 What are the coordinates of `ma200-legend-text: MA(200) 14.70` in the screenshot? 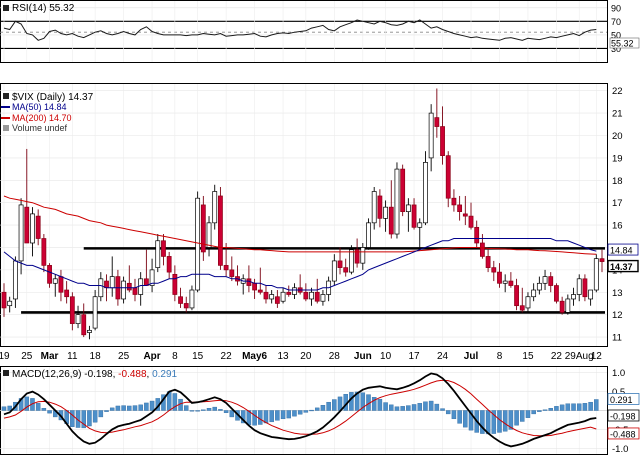 It's located at (42, 118).